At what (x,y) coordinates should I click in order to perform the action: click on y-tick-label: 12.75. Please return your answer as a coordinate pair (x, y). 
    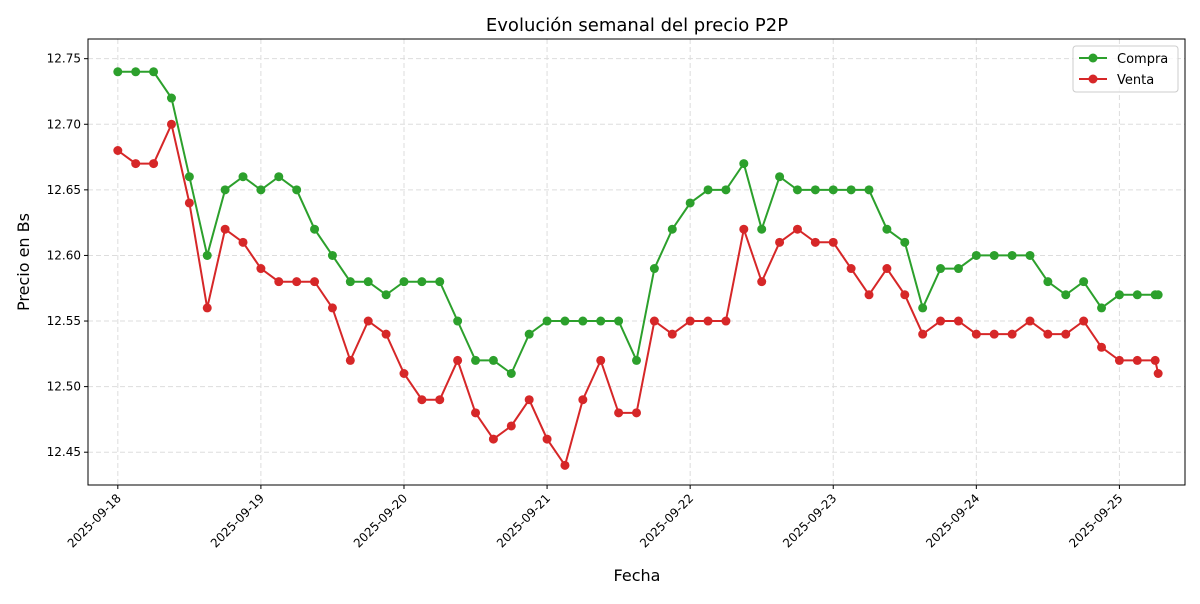
    Looking at the image, I should click on (64, 59).